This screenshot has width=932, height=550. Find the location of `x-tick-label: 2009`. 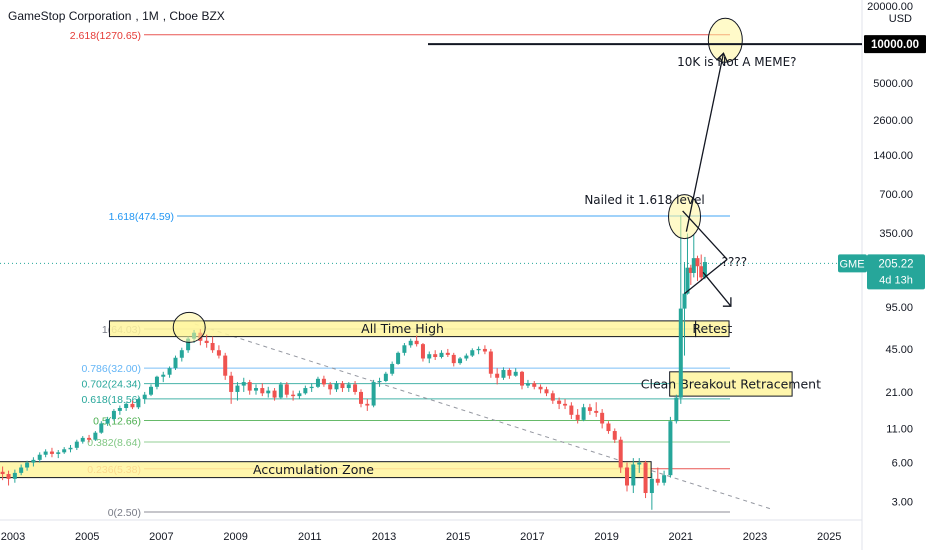

x-tick-label: 2009 is located at coordinates (235, 537).